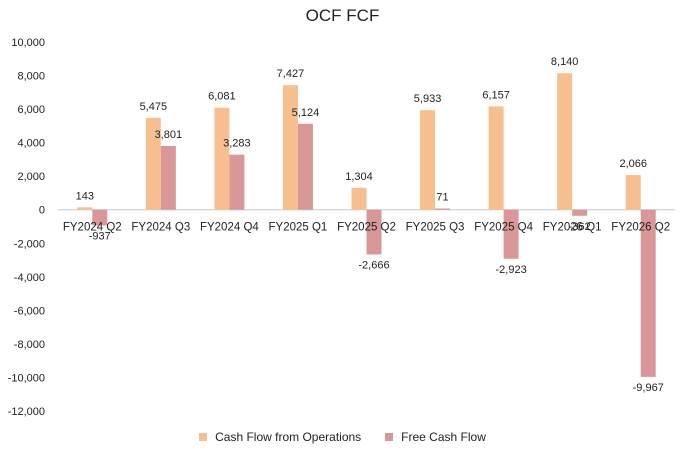 The width and height of the screenshot is (685, 452). What do you see at coordinates (298, 228) in the screenshot?
I see `x-category-label: FY2025 Q1` at bounding box center [298, 228].